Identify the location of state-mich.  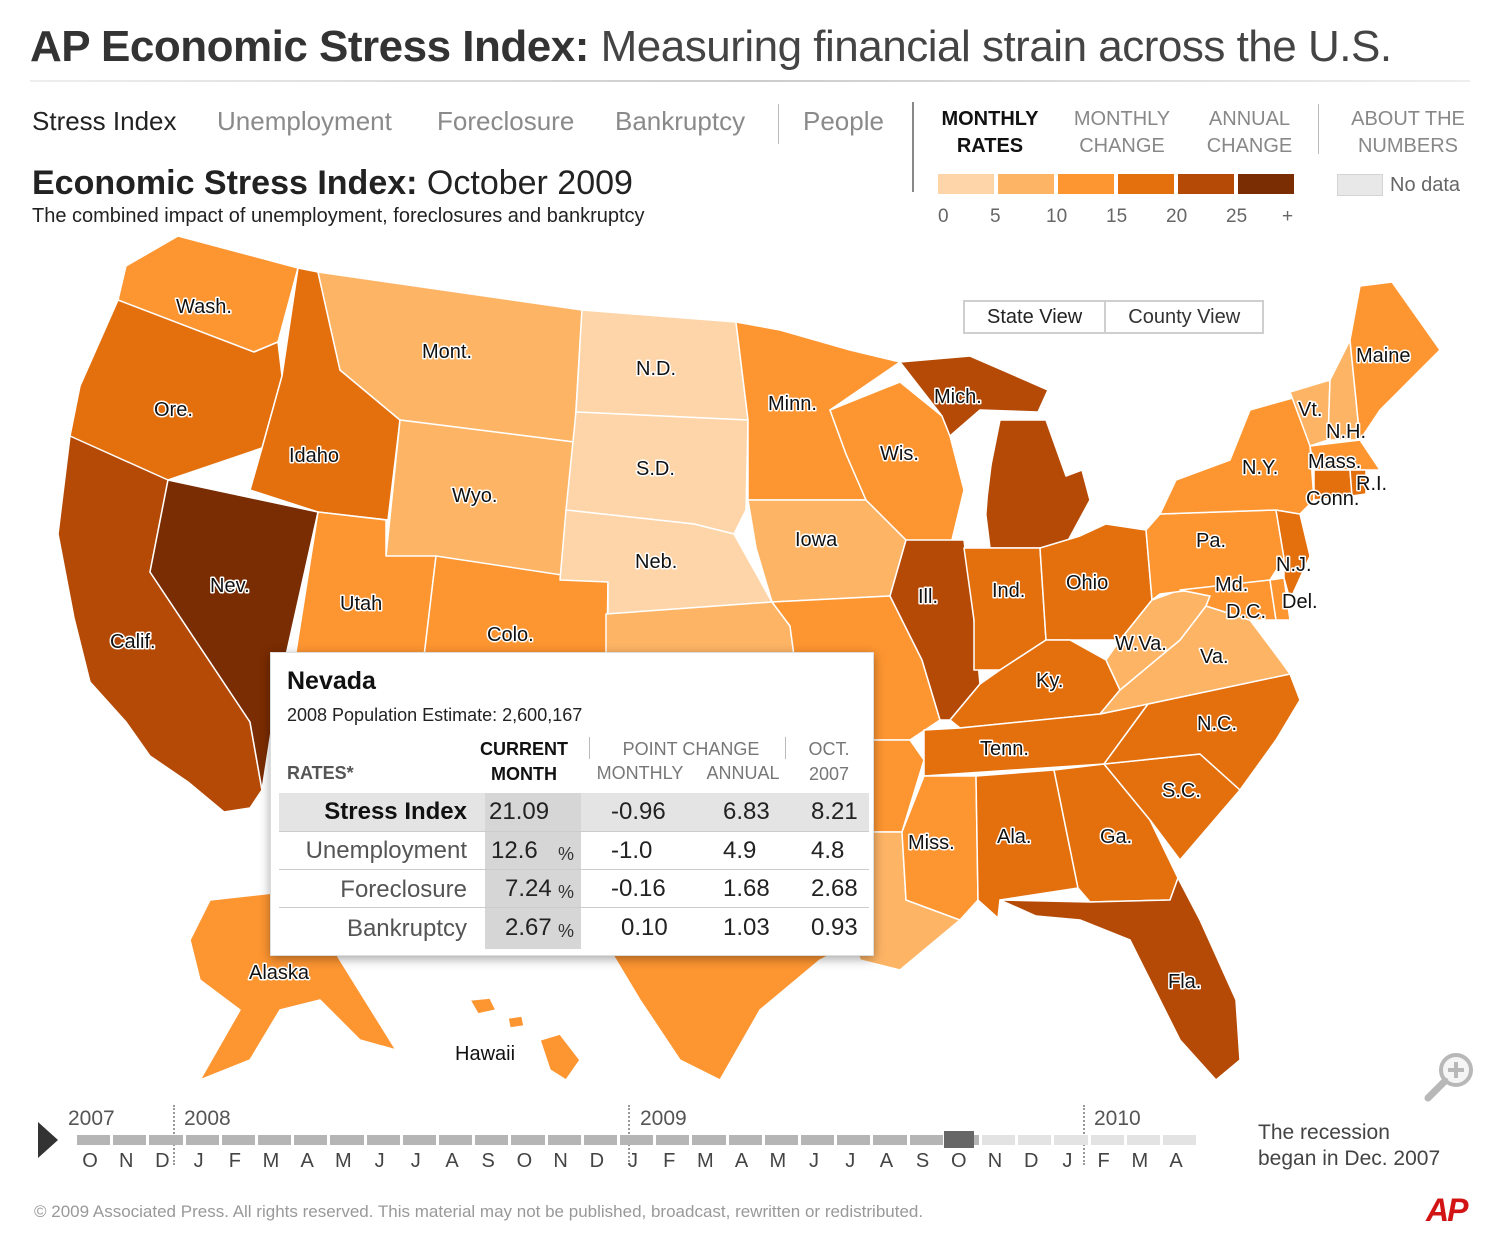
(1037, 484).